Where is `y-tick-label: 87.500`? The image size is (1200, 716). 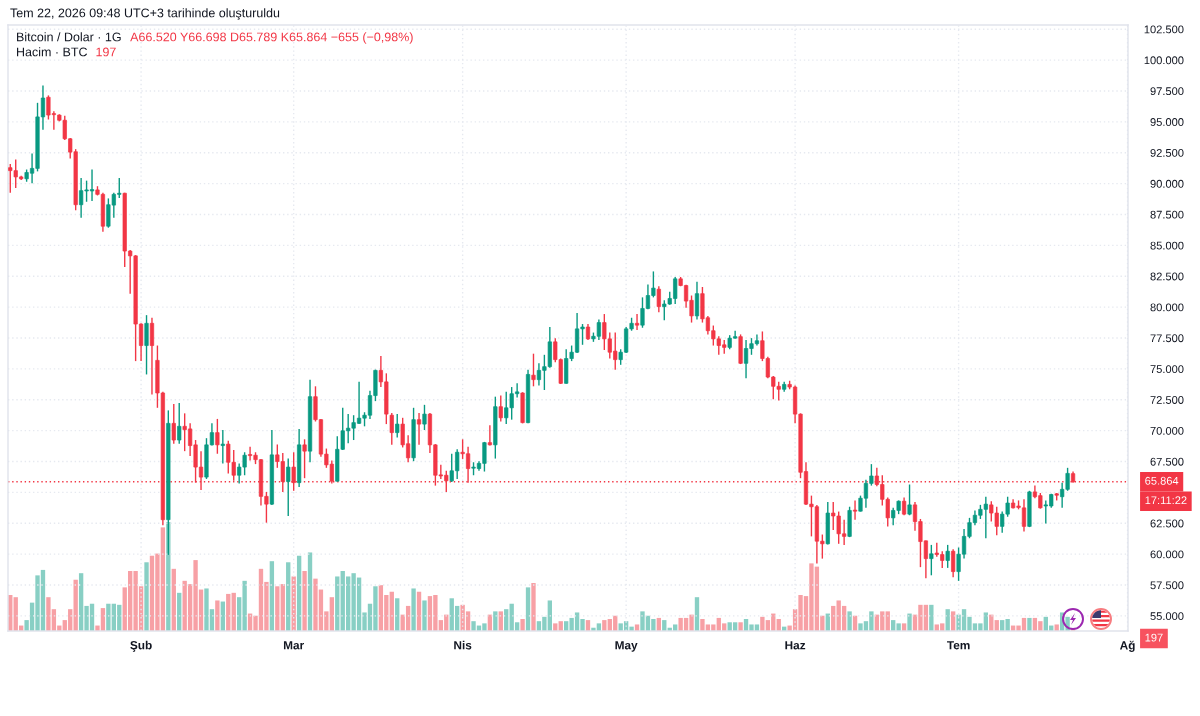 y-tick-label: 87.500 is located at coordinates (1167, 214).